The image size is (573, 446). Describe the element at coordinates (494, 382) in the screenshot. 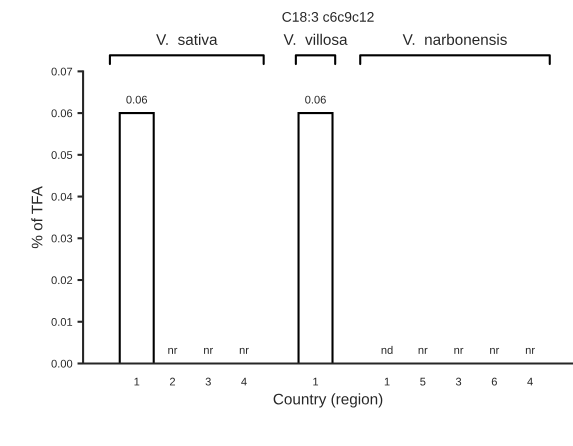

I see `x-tick-label: 6` at that location.